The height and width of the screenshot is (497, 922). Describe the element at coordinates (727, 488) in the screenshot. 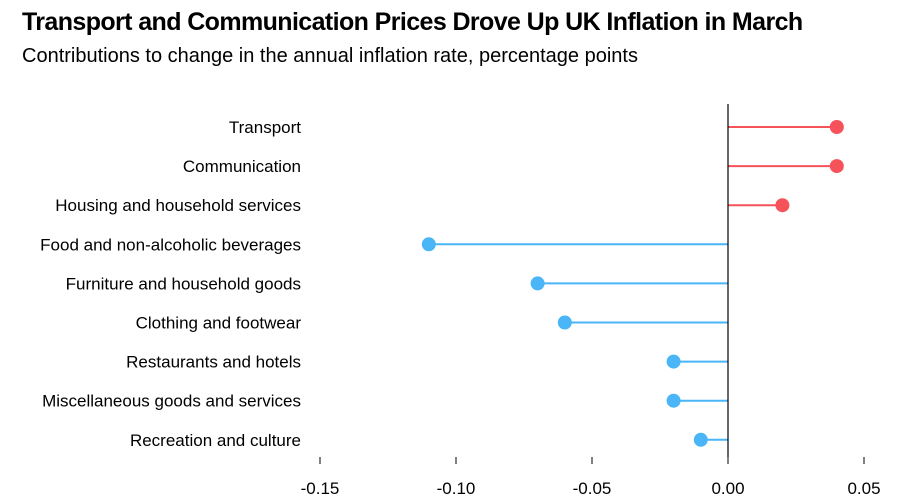

I see `x-tick-label-3: 0.00` at that location.